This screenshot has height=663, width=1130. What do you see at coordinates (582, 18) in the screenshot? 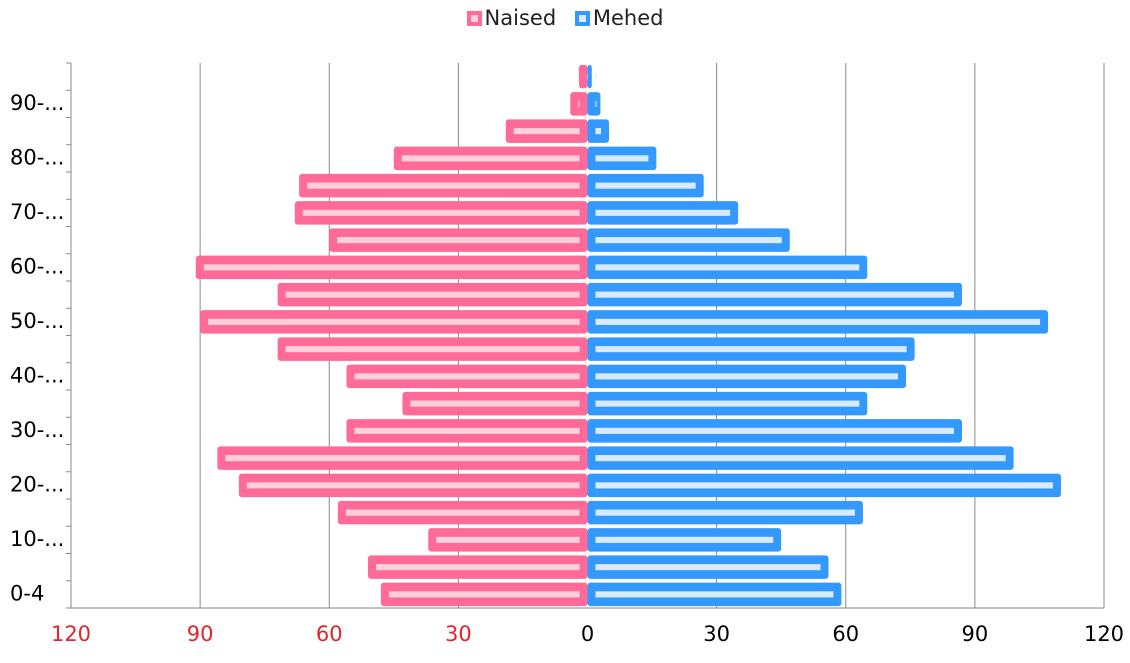
I see `legend-swatch-mehed` at bounding box center [582, 18].